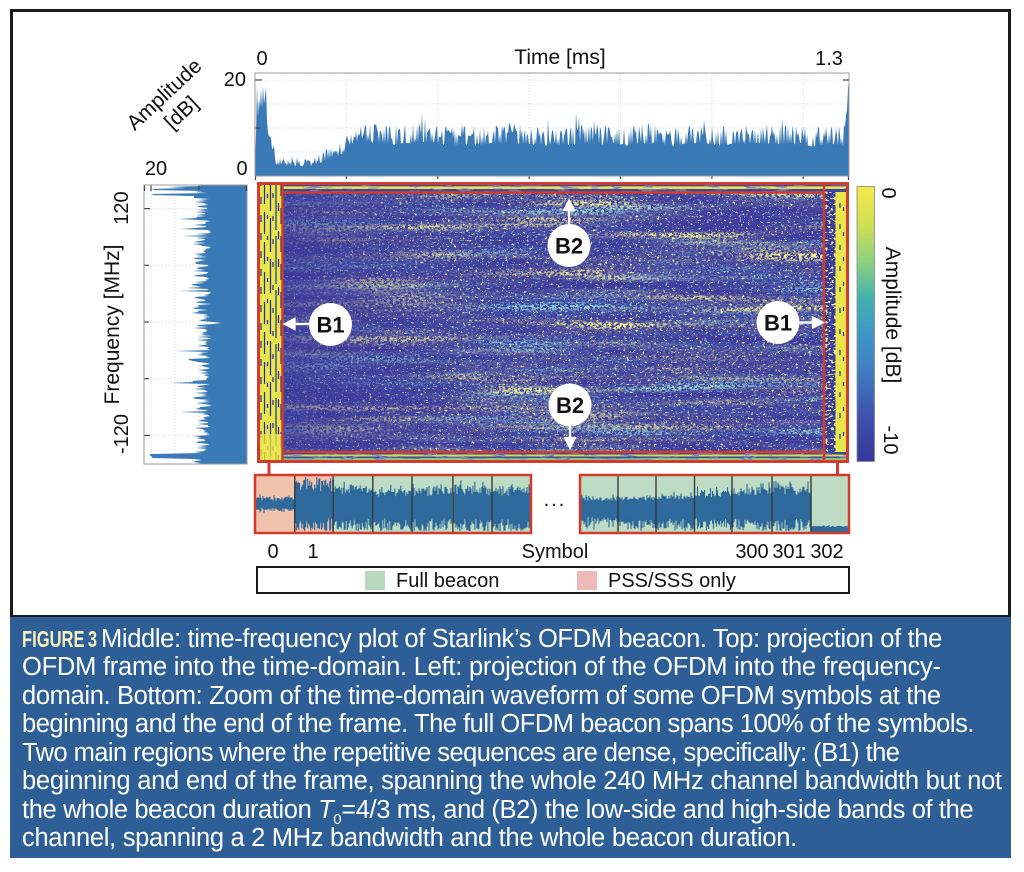 This screenshot has width=1024, height=872. I want to click on svg-text: Amplitude [dB], so click(892, 315).